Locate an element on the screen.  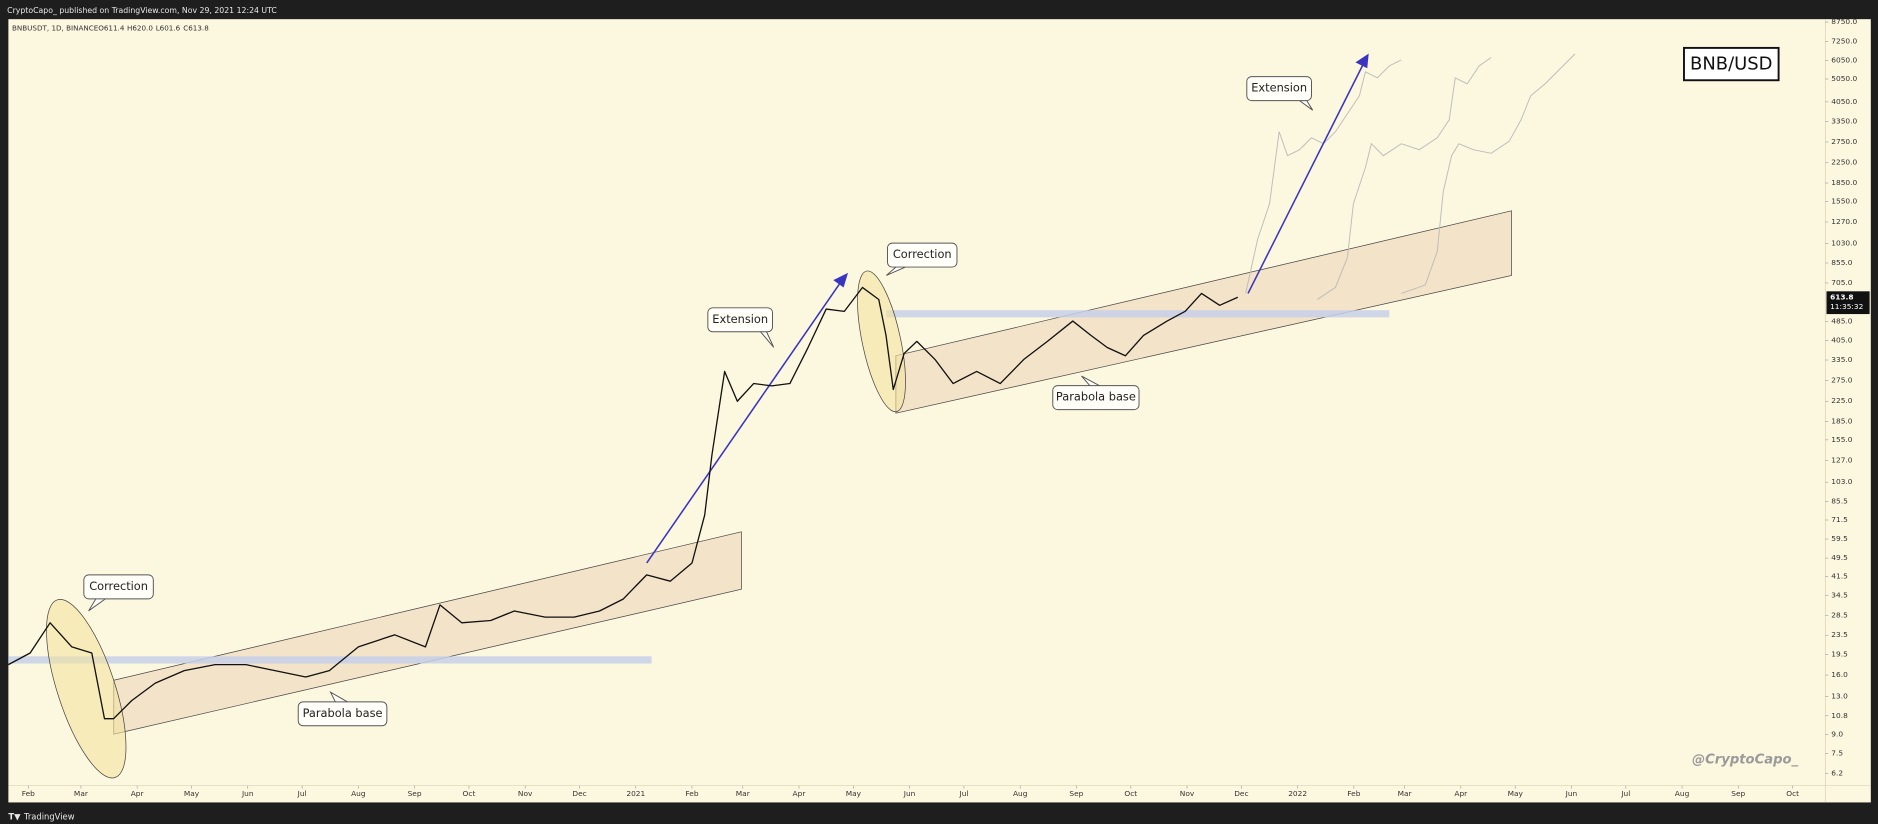
y-tick-label: 705.0 is located at coordinates (1841, 282).